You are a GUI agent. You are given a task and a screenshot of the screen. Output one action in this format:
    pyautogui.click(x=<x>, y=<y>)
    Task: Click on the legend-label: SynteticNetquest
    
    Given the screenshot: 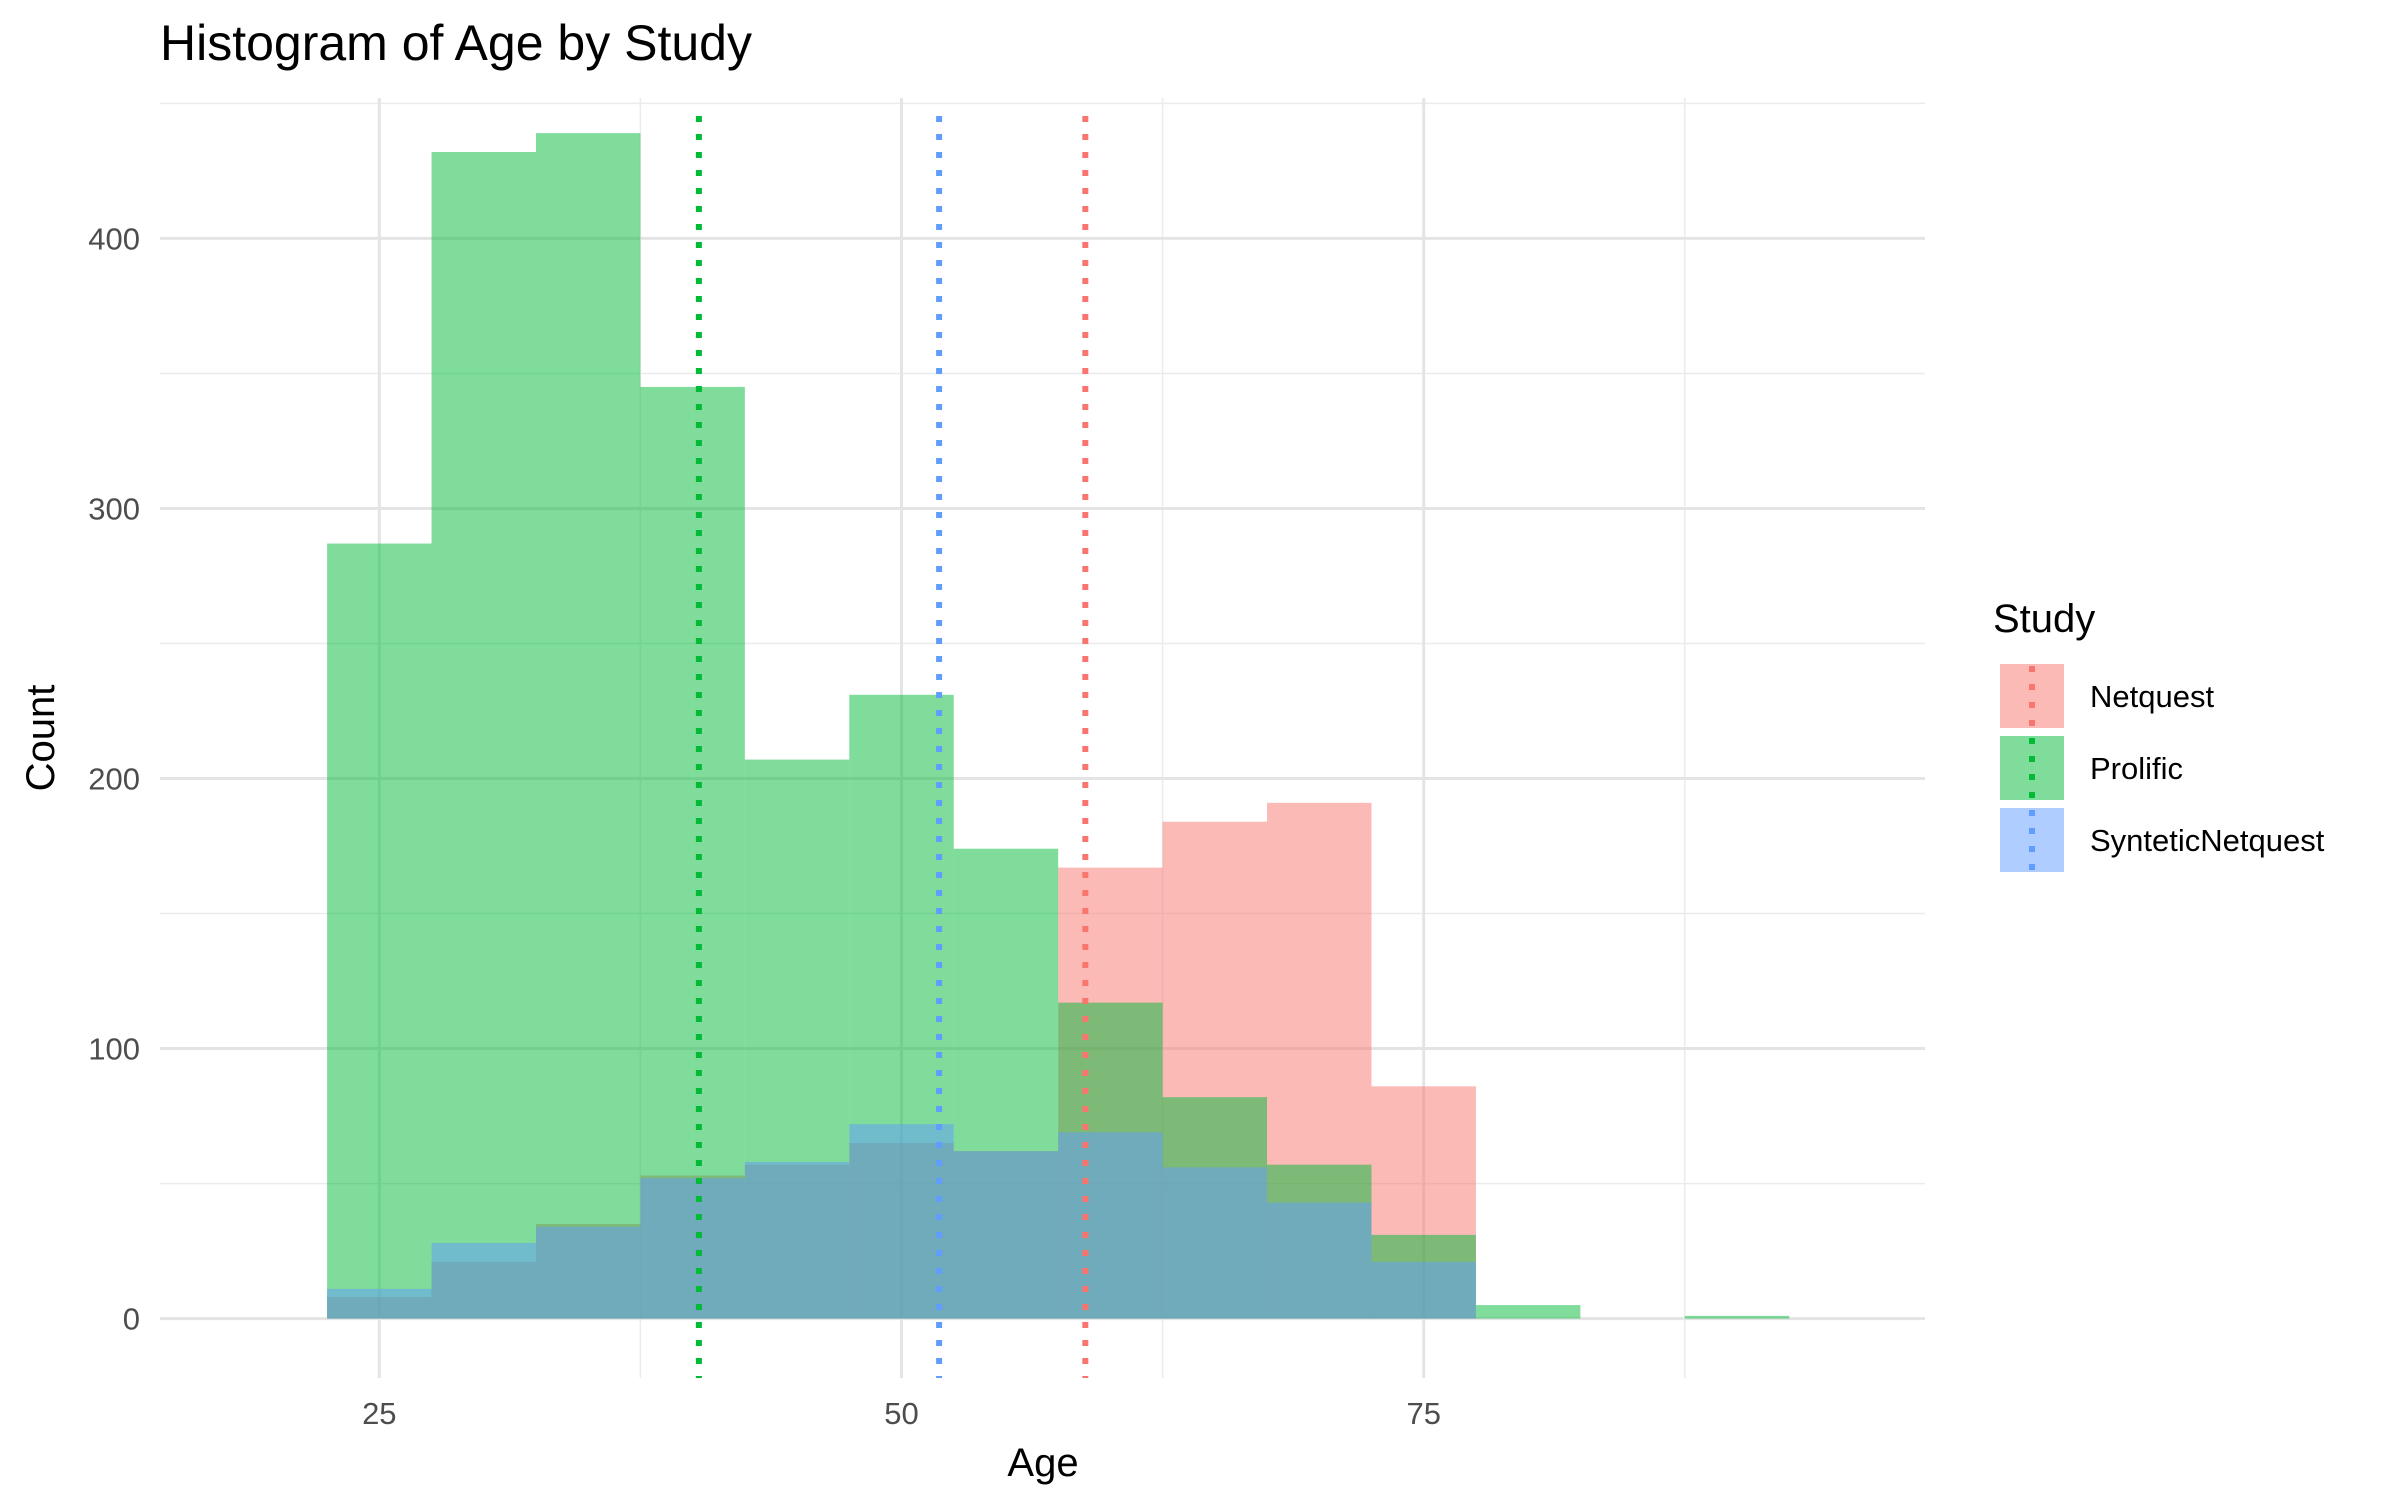 What is the action you would take?
    pyautogui.click(x=2207, y=840)
    